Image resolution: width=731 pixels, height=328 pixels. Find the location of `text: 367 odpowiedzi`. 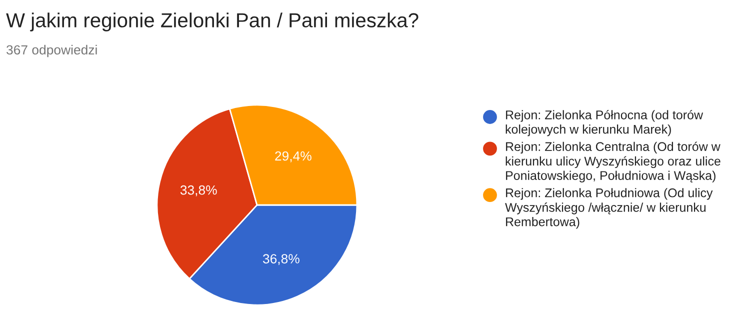

text: 367 odpowiedzi is located at coordinates (51, 51).